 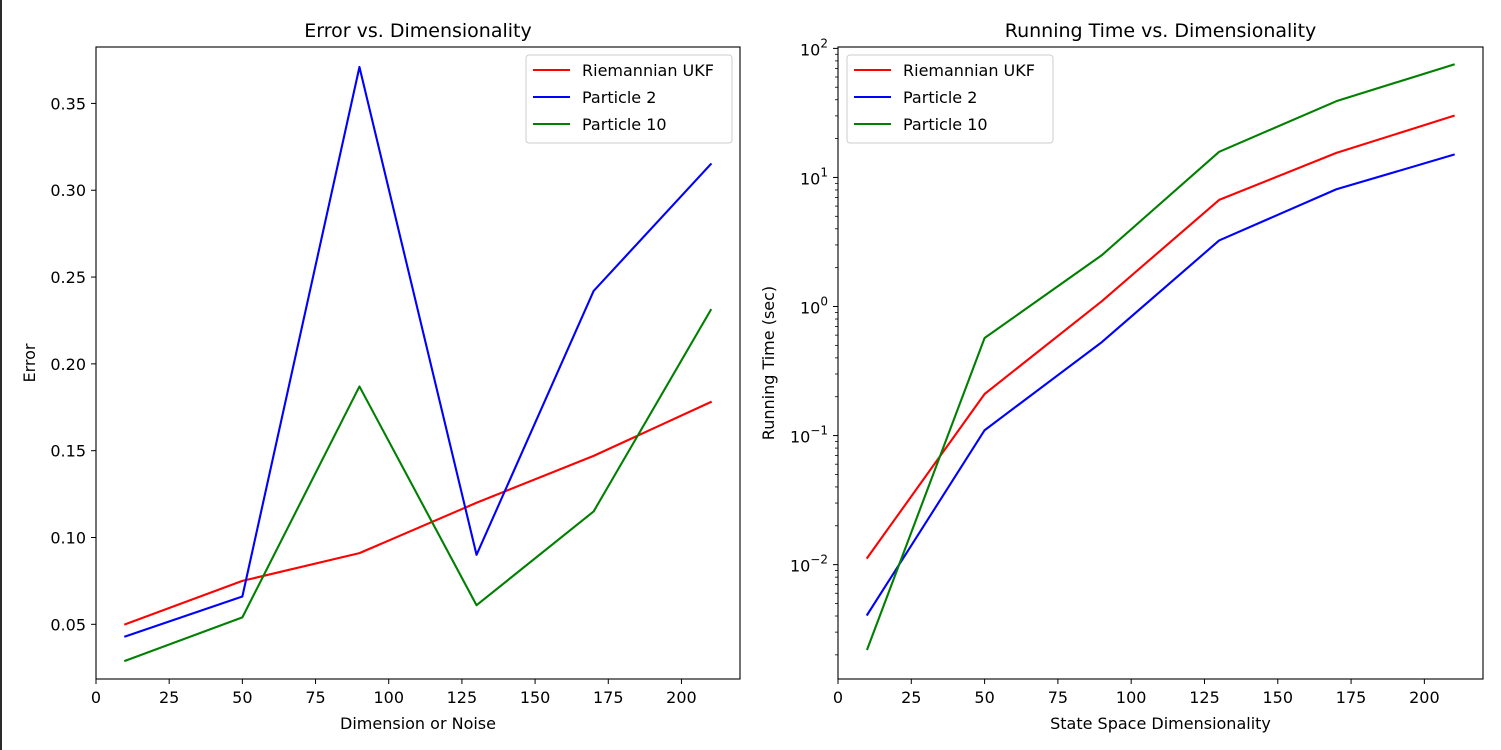 What do you see at coordinates (68, 277) in the screenshot?
I see `y-tick-label: 0.25` at bounding box center [68, 277].